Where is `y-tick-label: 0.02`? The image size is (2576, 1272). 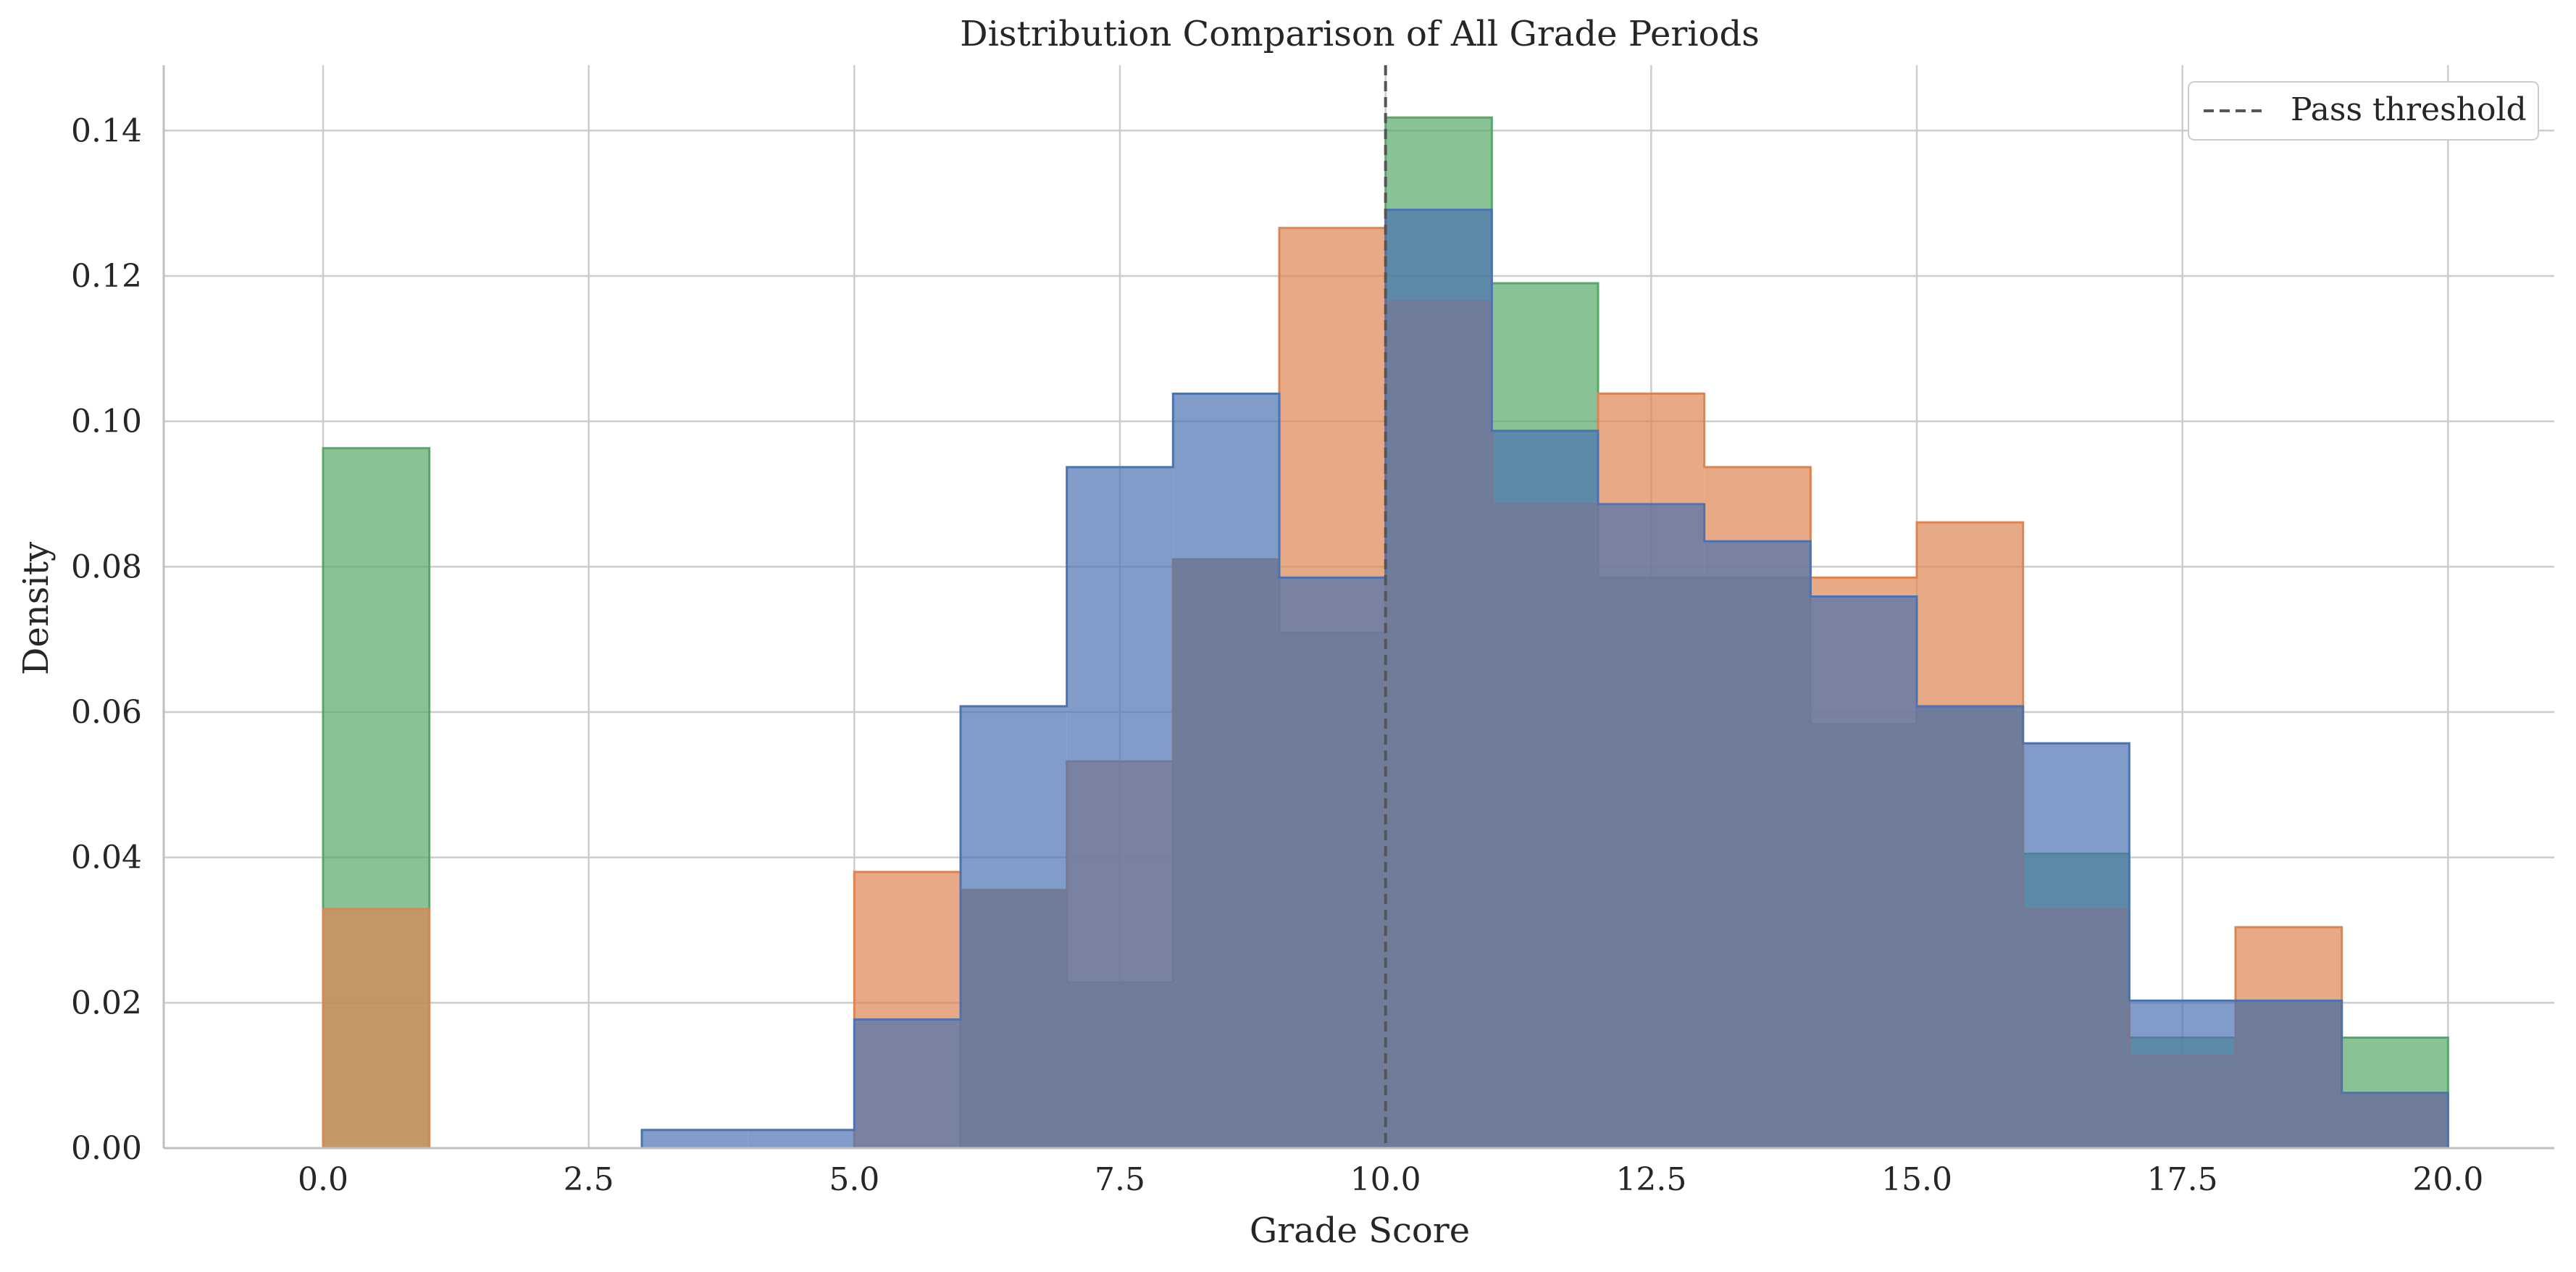
y-tick-label: 0.02 is located at coordinates (106, 1003).